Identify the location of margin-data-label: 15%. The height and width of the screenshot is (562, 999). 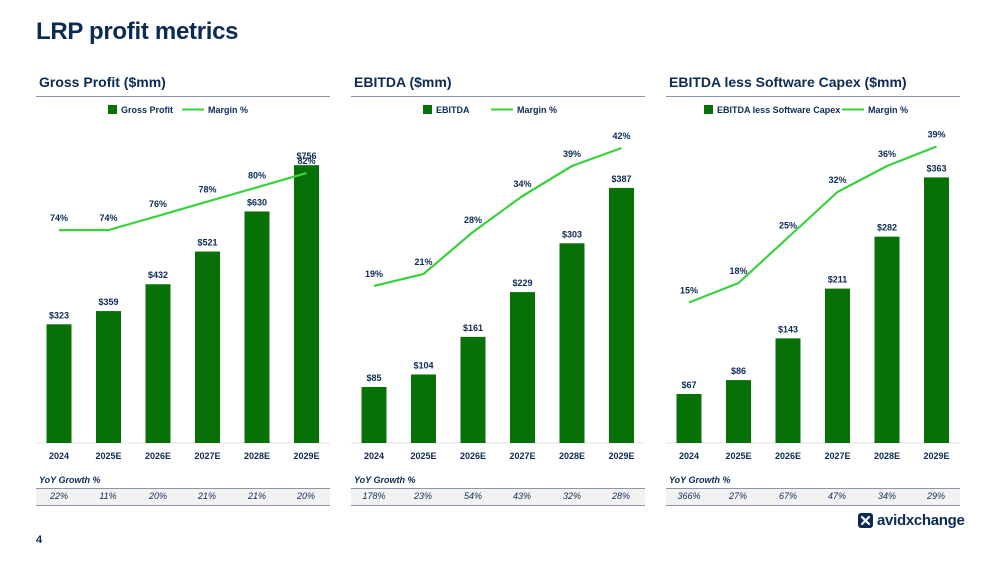
(689, 291).